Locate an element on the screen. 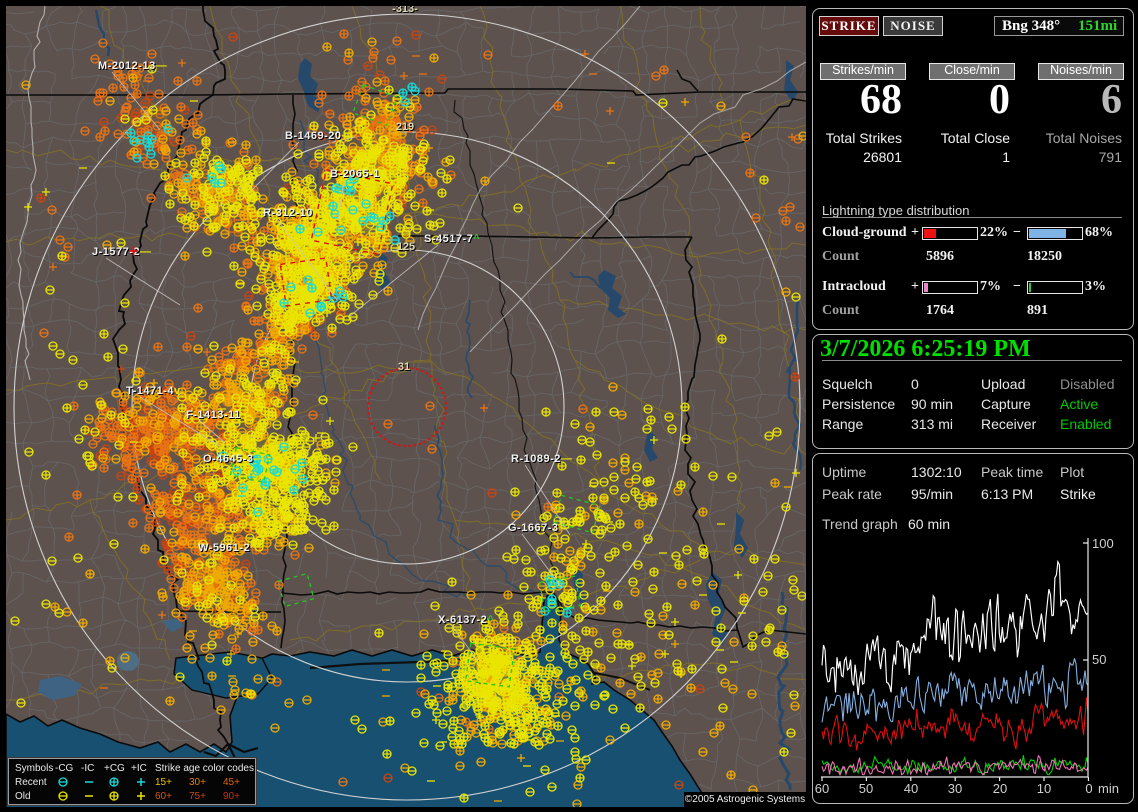  svg-text: B-2065-1— is located at coordinates (360, 174).